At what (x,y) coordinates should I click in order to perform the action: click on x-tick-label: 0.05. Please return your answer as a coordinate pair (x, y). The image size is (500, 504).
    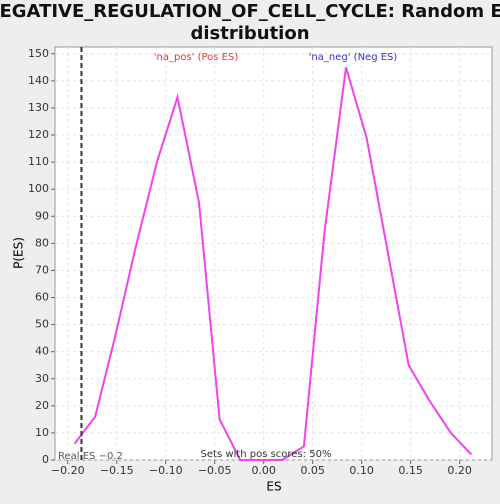
    Looking at the image, I should click on (312, 470).